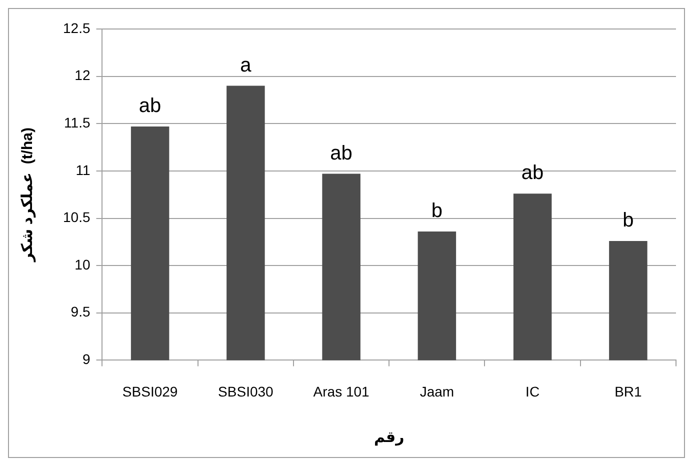 The height and width of the screenshot is (466, 693). Describe the element at coordinates (150, 391) in the screenshot. I see `x-tick-label: SBSI029` at that location.